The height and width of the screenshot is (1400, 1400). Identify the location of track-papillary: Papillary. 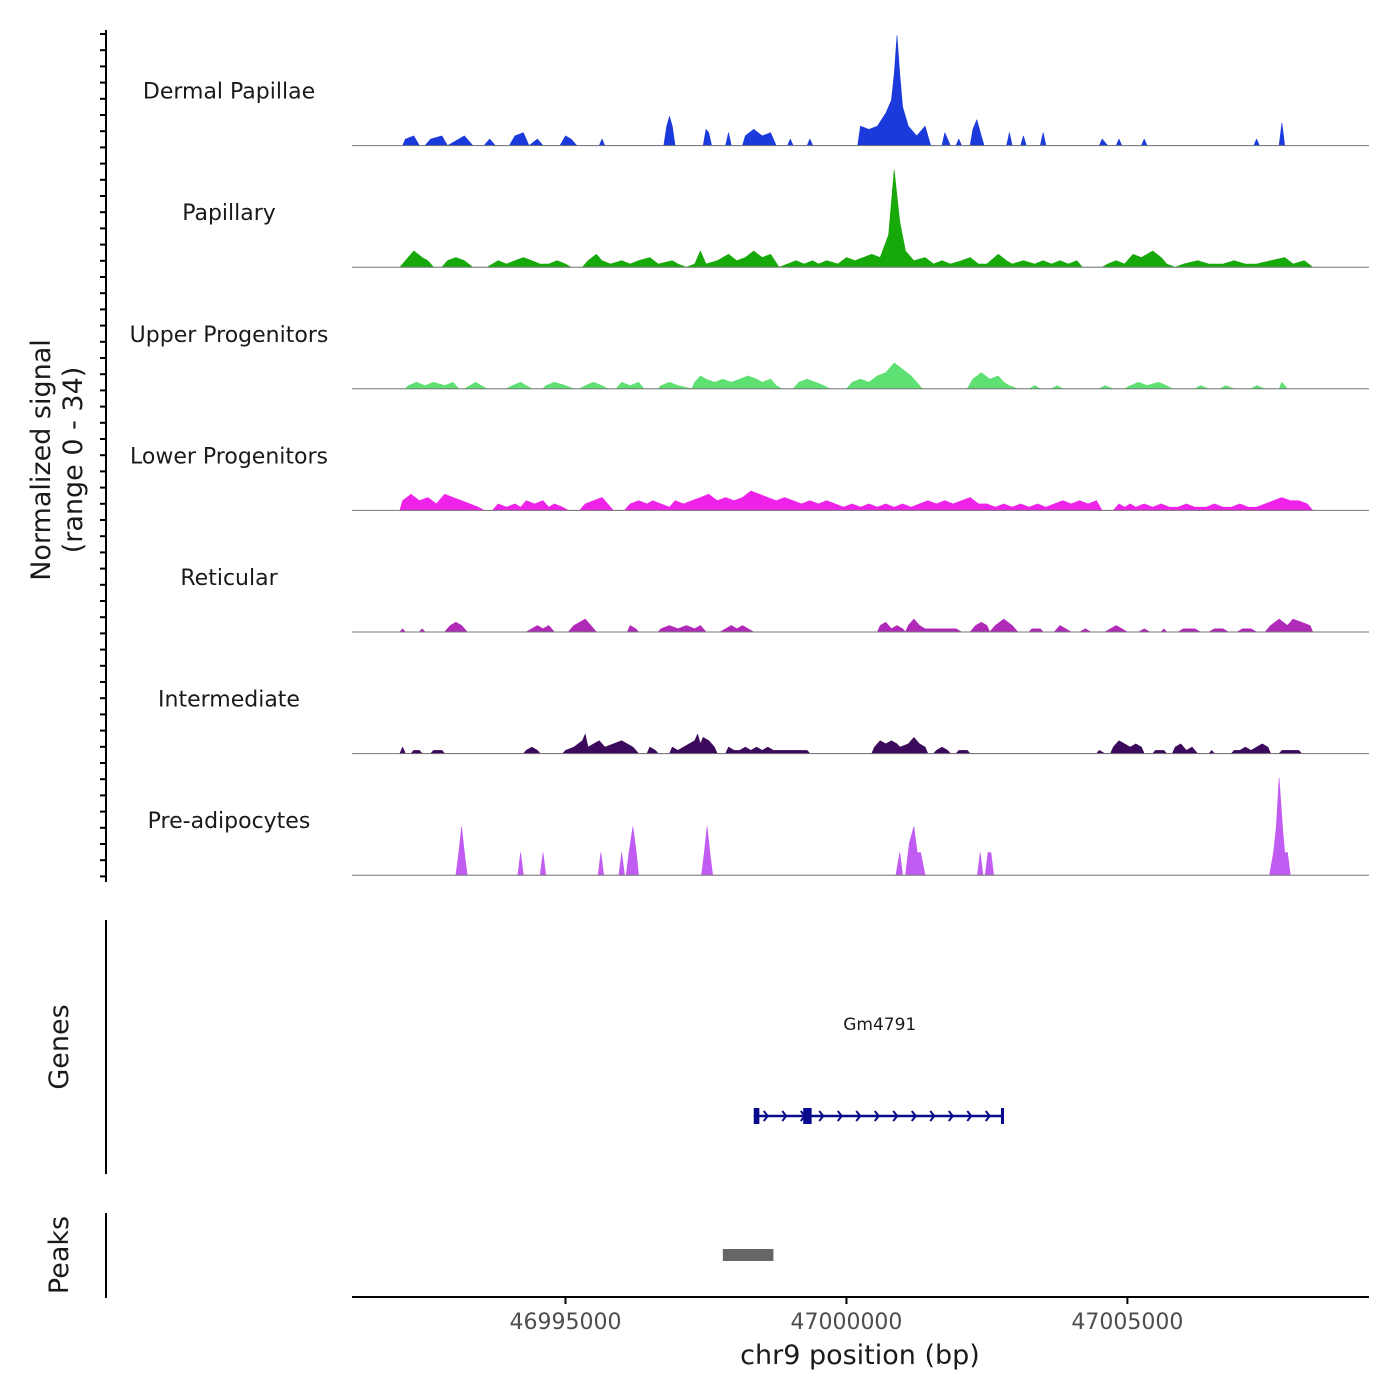
(775, 218).